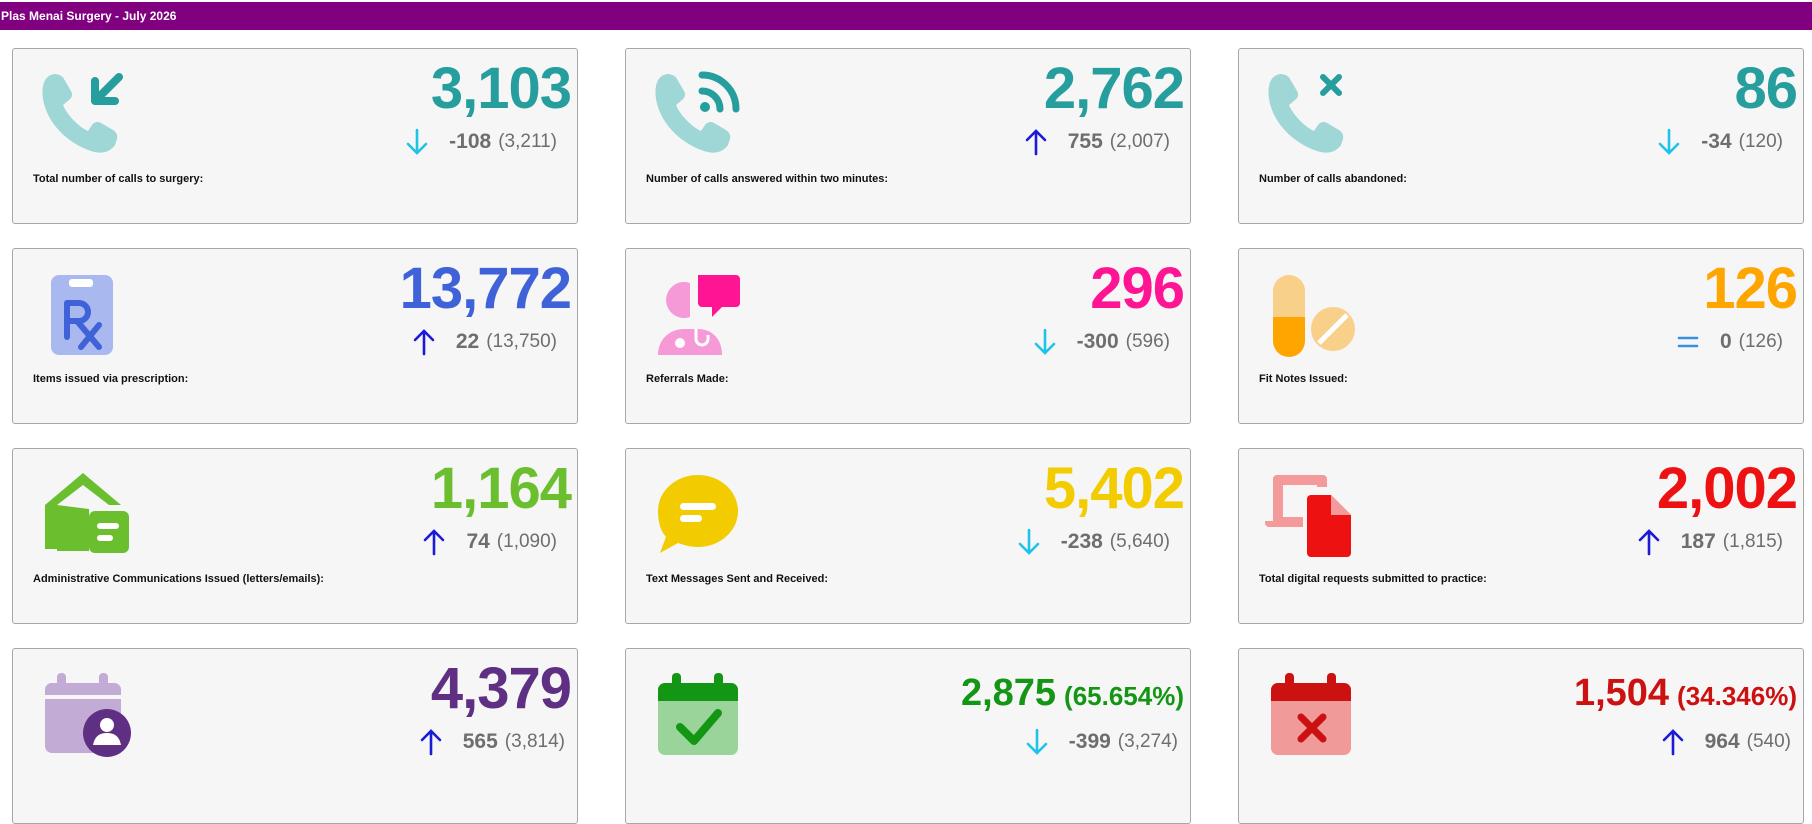  I want to click on kpi-percent: (34.346%), so click(1737, 696).